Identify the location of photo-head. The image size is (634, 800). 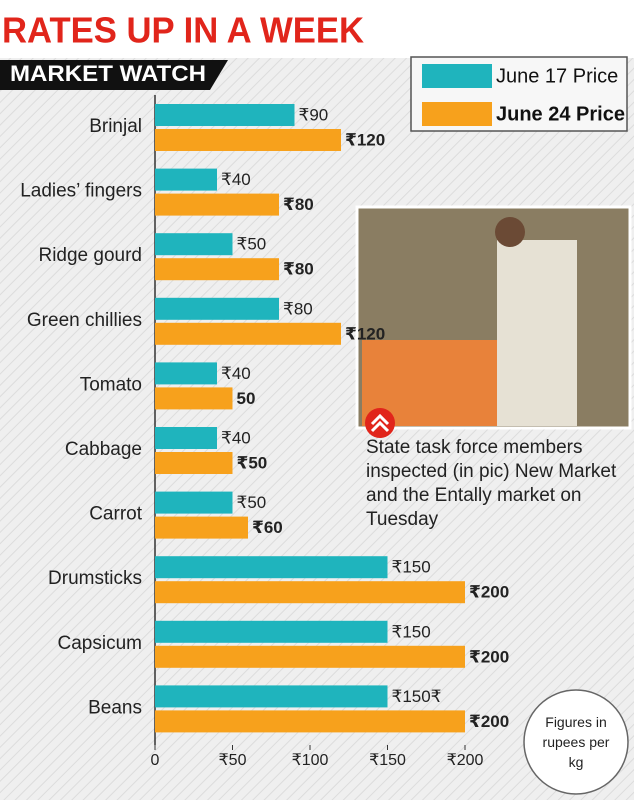
(510, 232).